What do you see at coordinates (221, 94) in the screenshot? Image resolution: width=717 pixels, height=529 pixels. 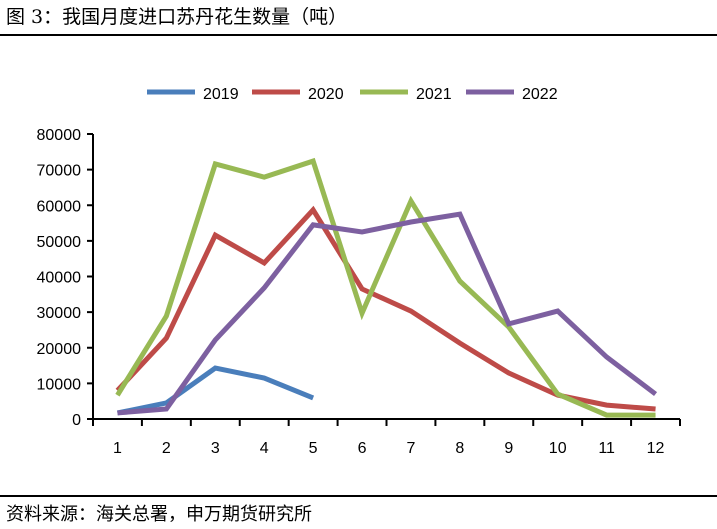 I see `legend-label: 2019` at bounding box center [221, 94].